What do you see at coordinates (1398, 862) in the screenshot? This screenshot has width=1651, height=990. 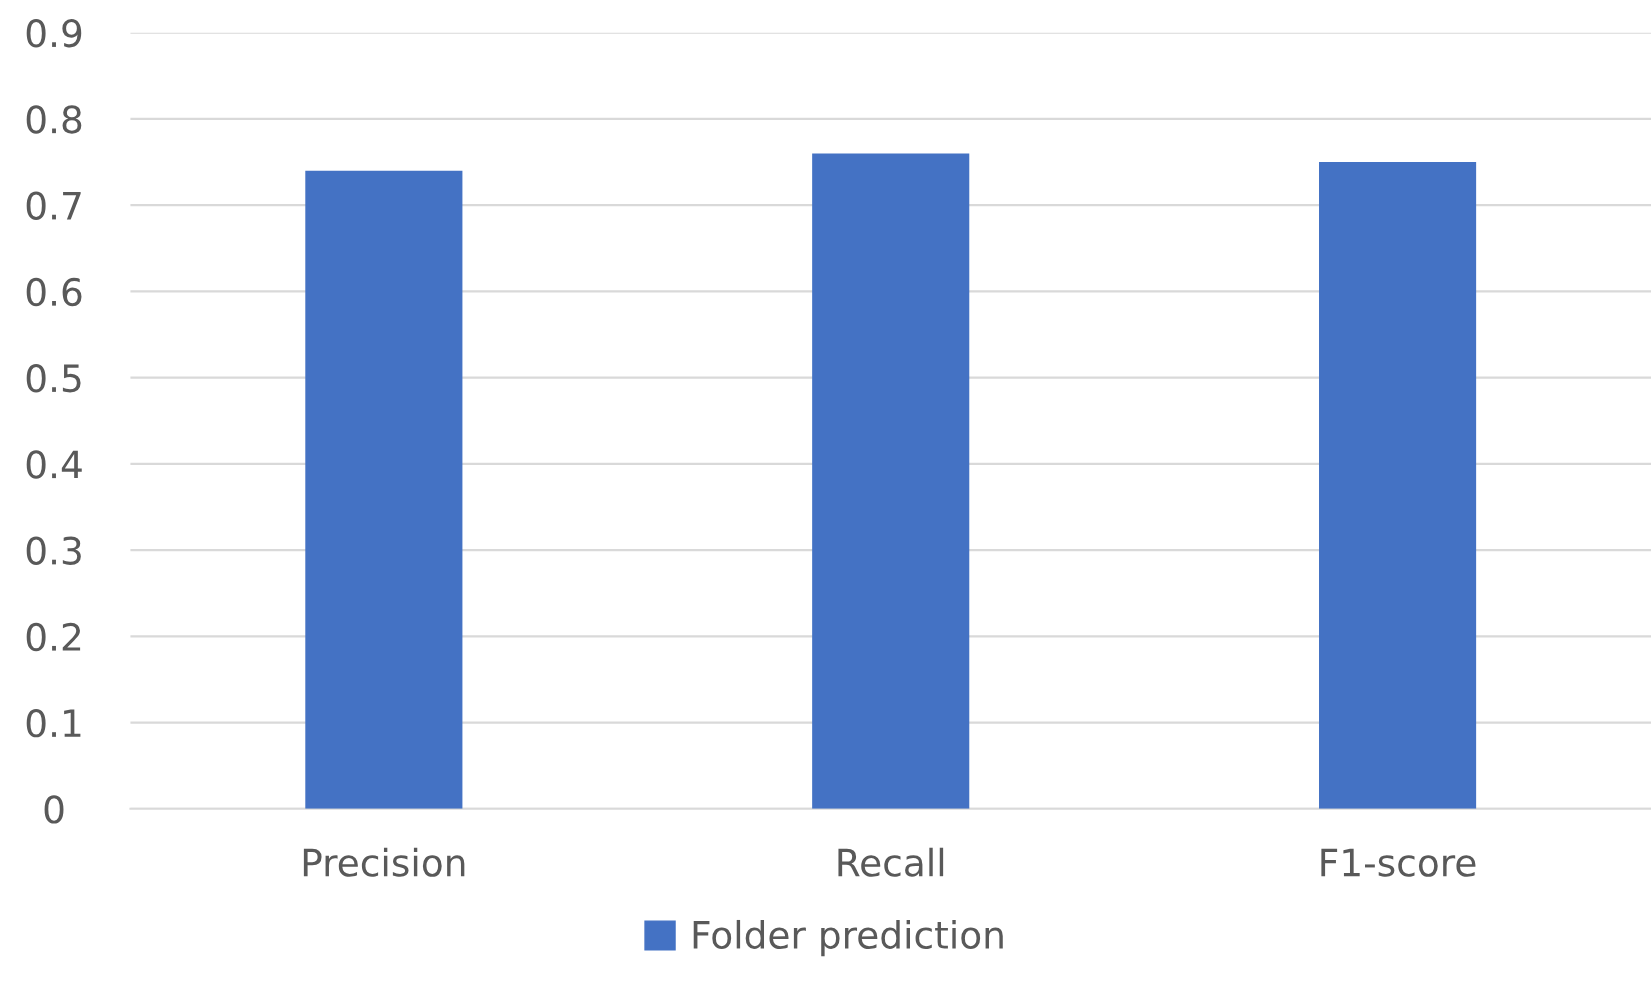 I see `x-tick-label: F1-score` at bounding box center [1398, 862].